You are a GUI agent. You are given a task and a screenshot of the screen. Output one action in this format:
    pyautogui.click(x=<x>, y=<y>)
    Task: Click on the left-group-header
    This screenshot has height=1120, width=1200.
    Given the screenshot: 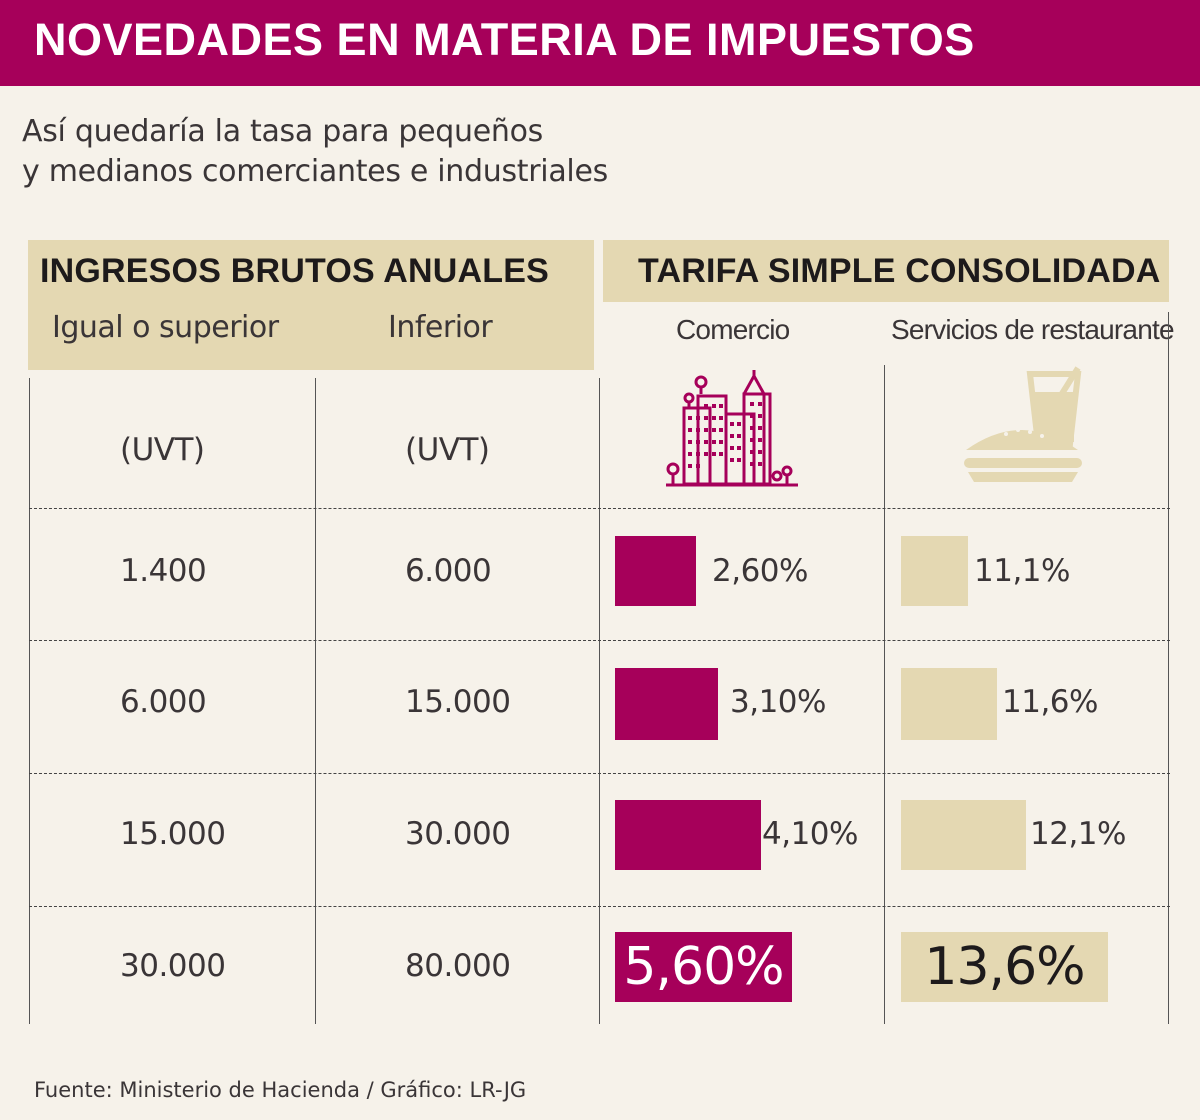 What is the action you would take?
    pyautogui.click(x=311, y=305)
    